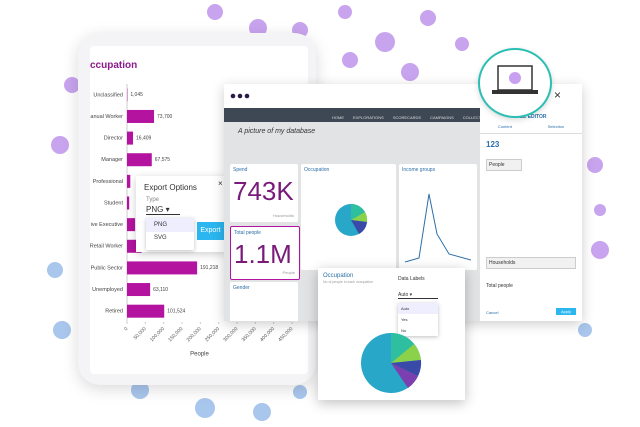 The width and height of the screenshot is (640, 427). Describe the element at coordinates (477, 117) in the screenshot. I see `nav-tab: COLLECTIONS` at that location.